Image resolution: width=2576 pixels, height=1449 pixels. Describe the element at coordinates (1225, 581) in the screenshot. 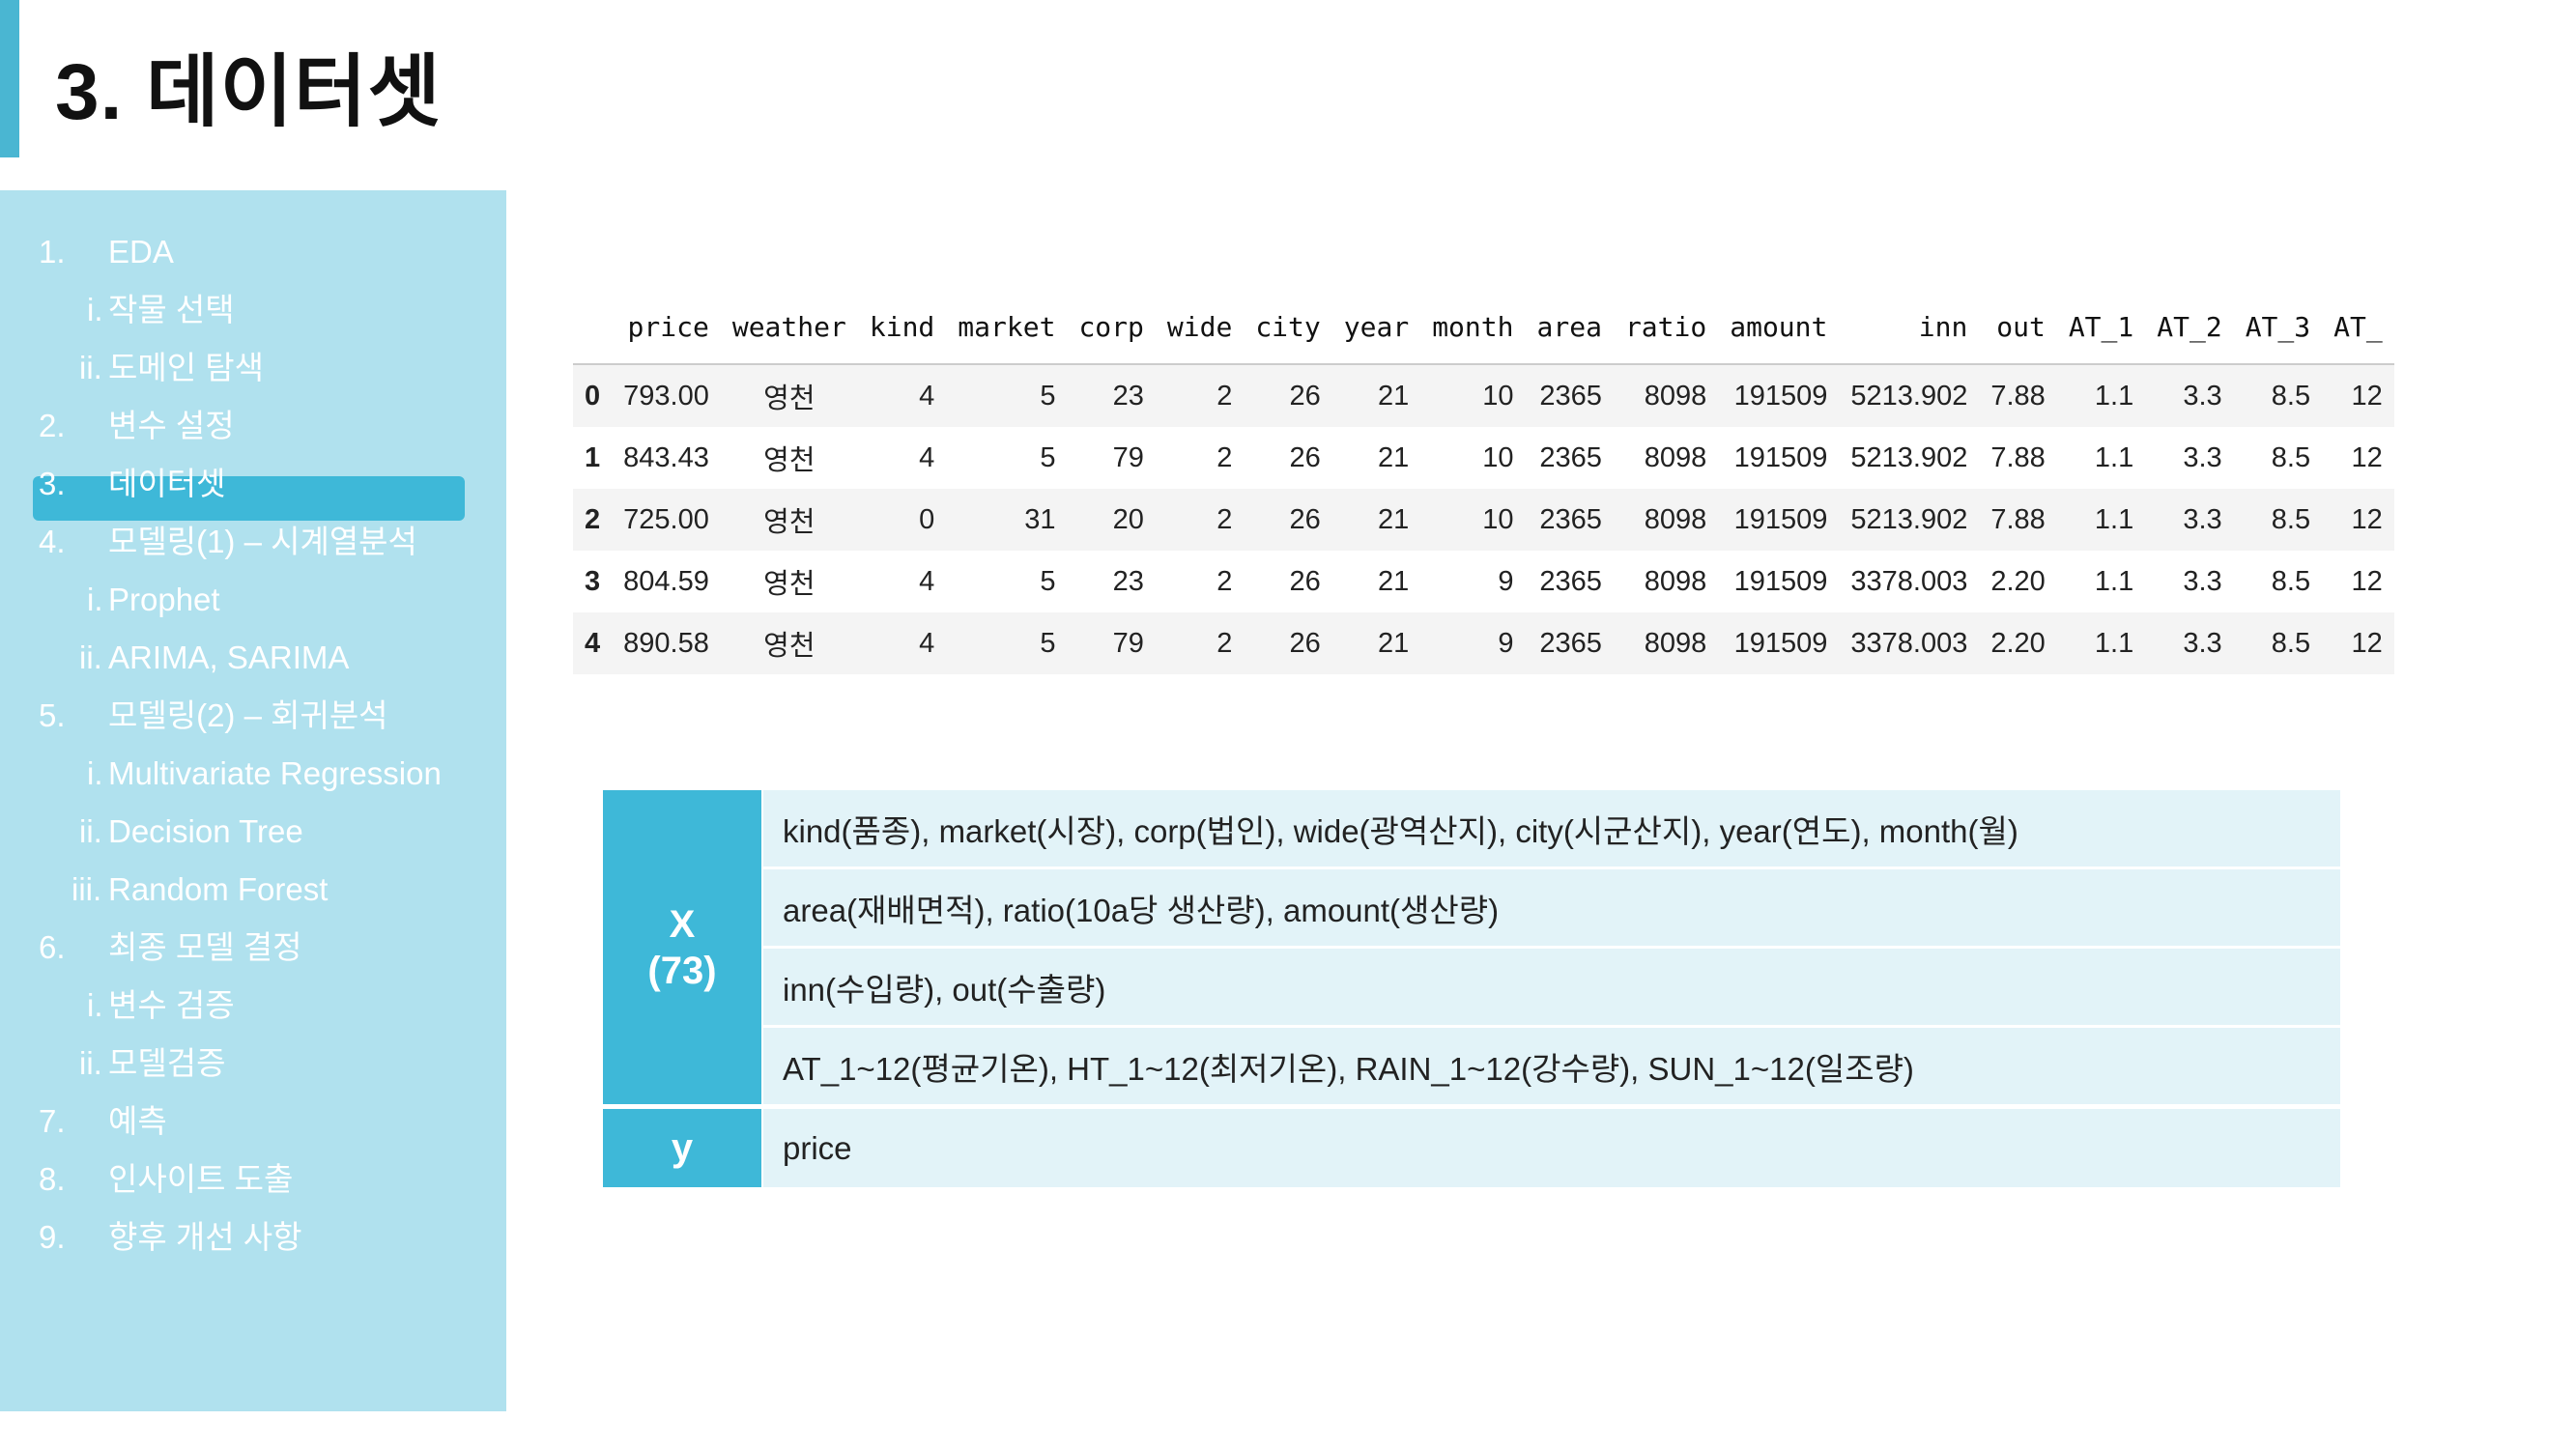

I see `table-cell: 2` at that location.